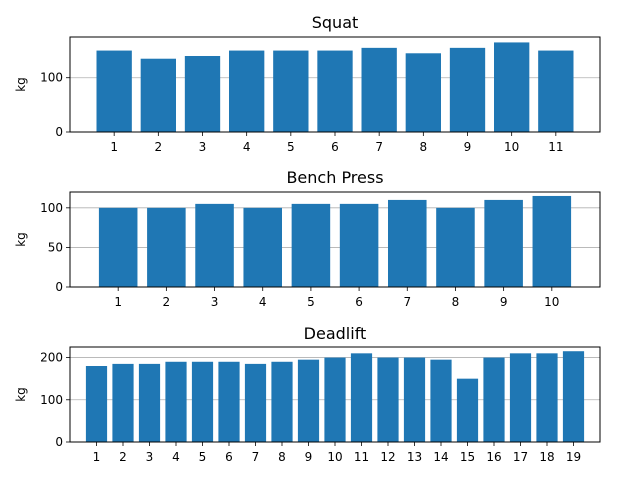 The width and height of the screenshot is (640, 480). I want to click on y-tick-label: 200, so click(51, 358).